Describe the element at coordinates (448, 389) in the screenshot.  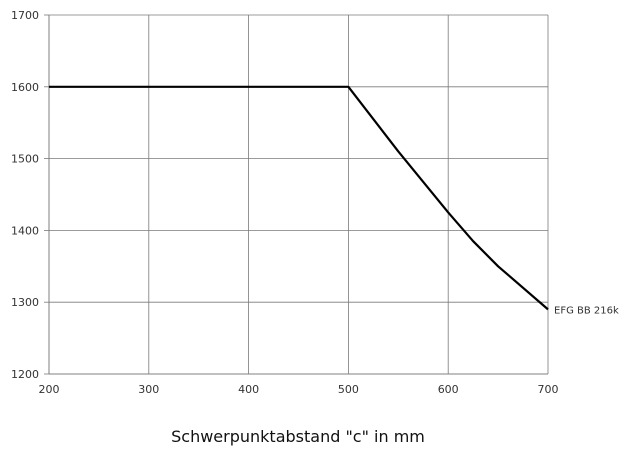
I see `x-tick-label: 600` at that location.